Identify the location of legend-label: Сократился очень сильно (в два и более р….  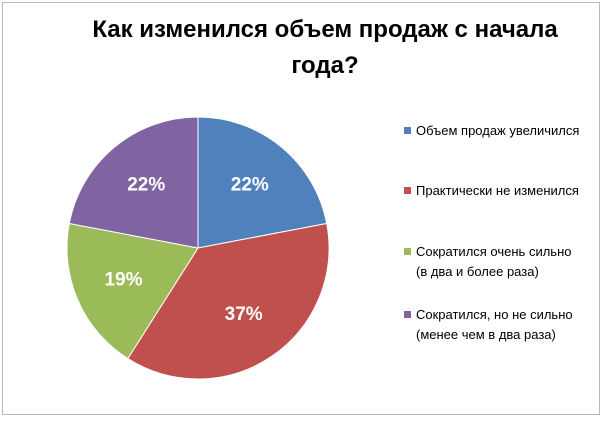
(494, 261).